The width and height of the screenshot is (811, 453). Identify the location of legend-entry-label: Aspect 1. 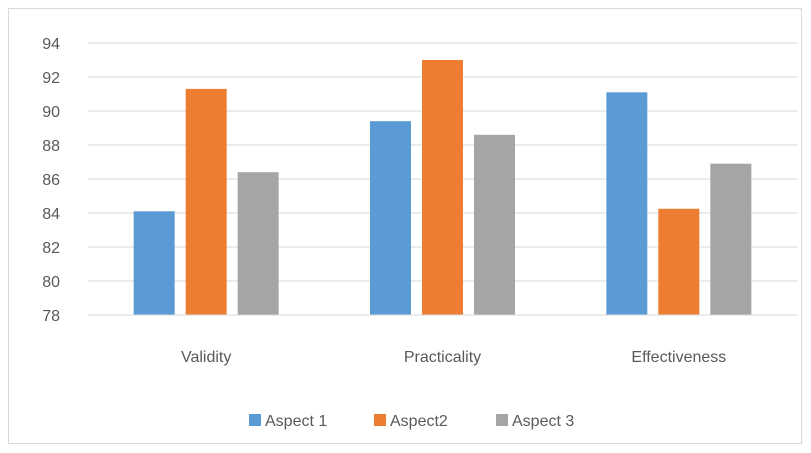
(296, 421).